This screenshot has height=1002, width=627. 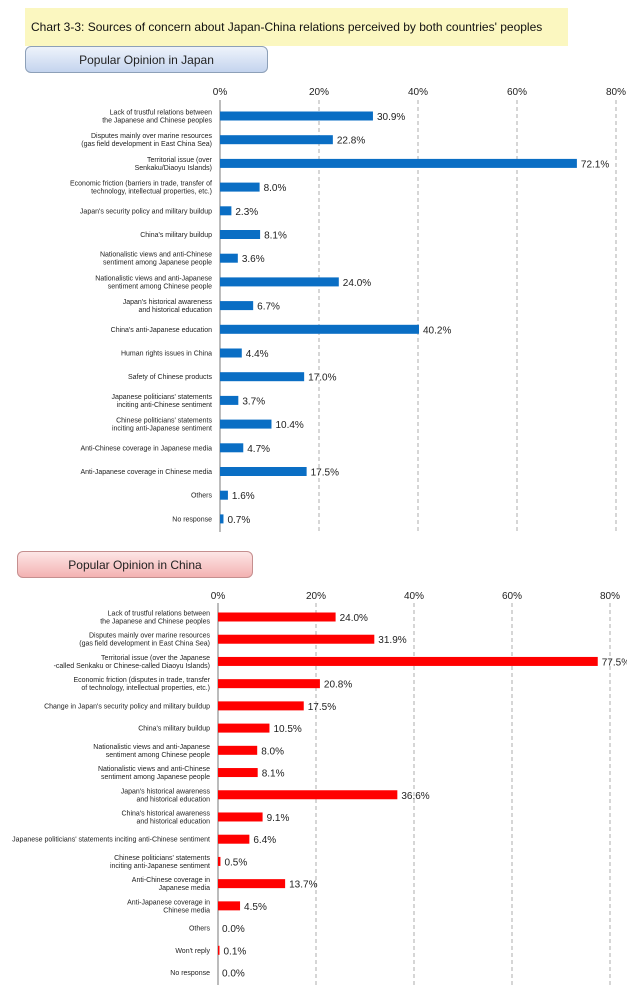 What do you see at coordinates (156, 255) in the screenshot?
I see `japan-category-label: Nationalistic views and anti-Chinese` at bounding box center [156, 255].